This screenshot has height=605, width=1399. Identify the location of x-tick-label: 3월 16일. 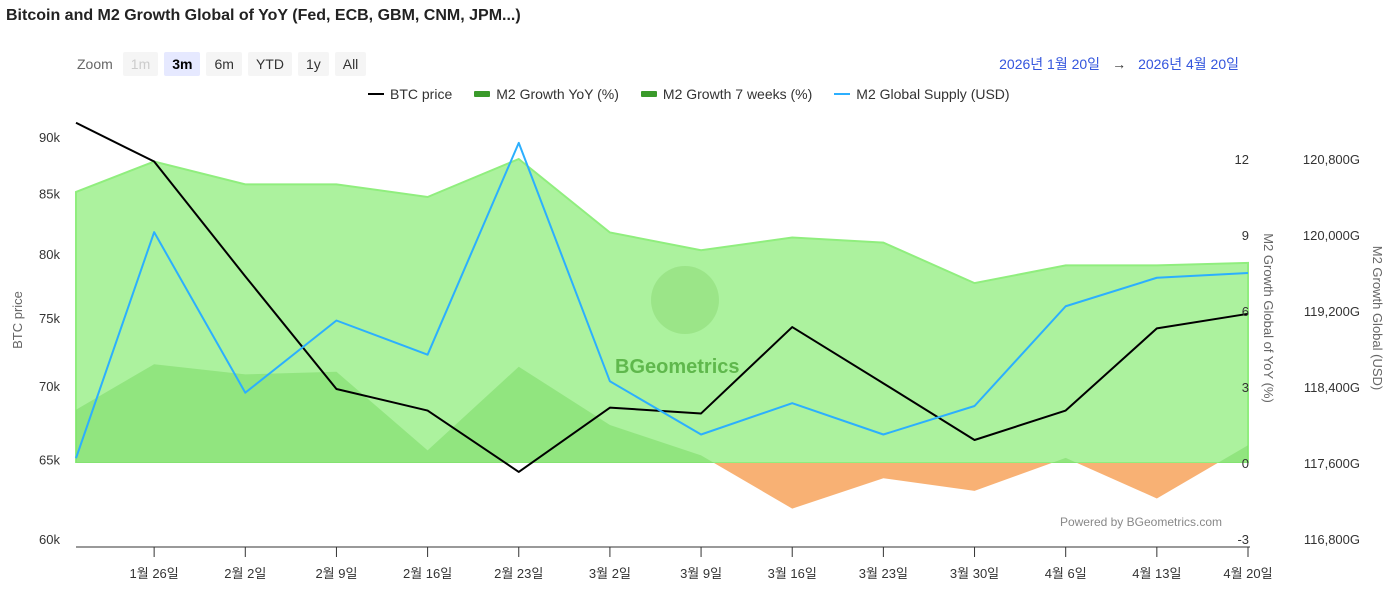
(792, 573).